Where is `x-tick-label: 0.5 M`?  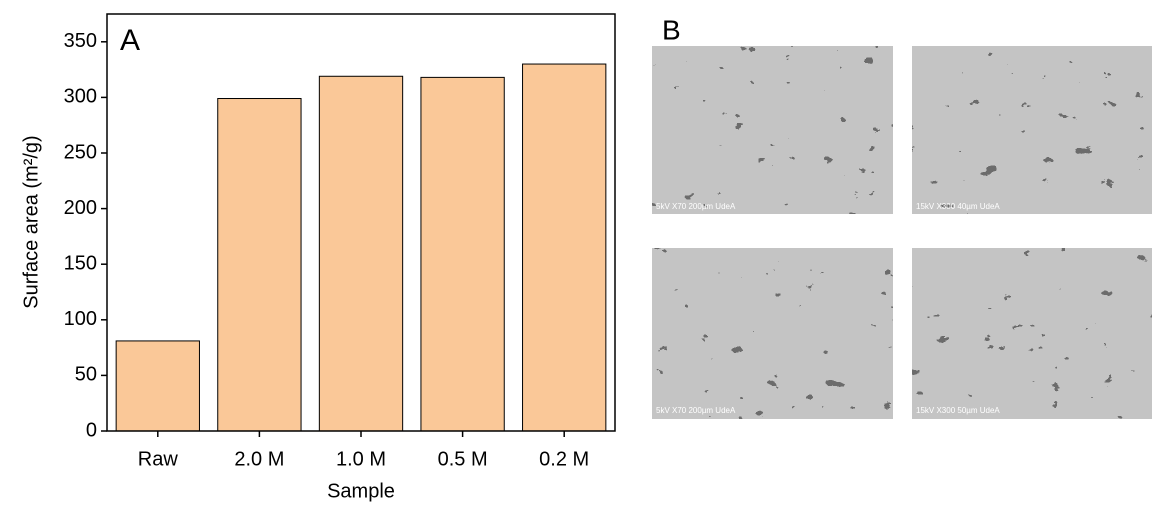 x-tick-label: 0.5 M is located at coordinates (463, 459).